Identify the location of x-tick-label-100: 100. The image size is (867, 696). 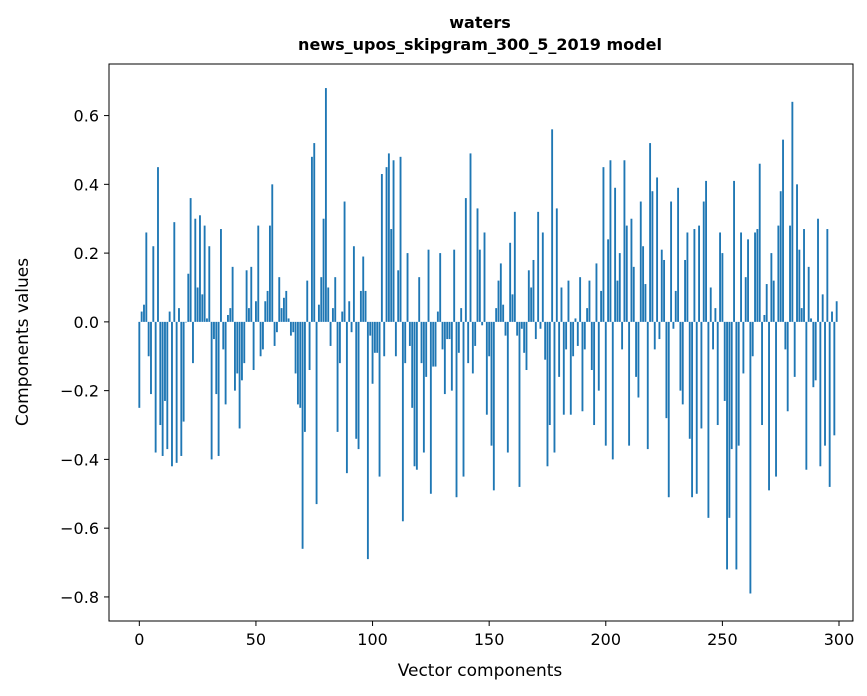
(372, 639).